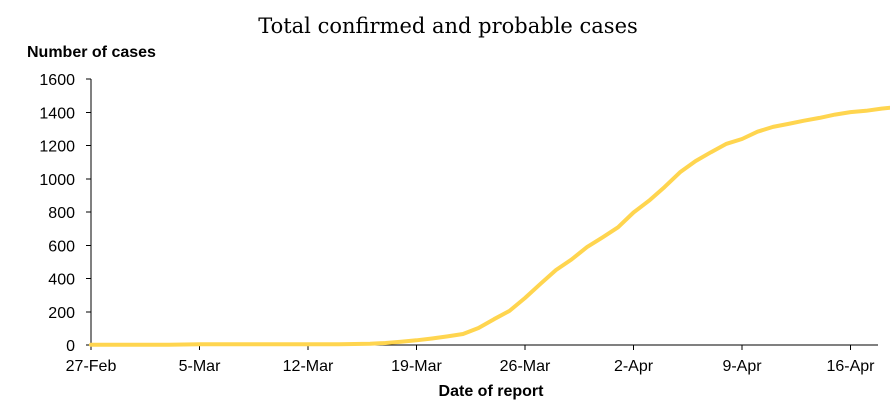 The image size is (890, 412). What do you see at coordinates (448, 26) in the screenshot?
I see `chart-title: Total confirmed and probable cases` at bounding box center [448, 26].